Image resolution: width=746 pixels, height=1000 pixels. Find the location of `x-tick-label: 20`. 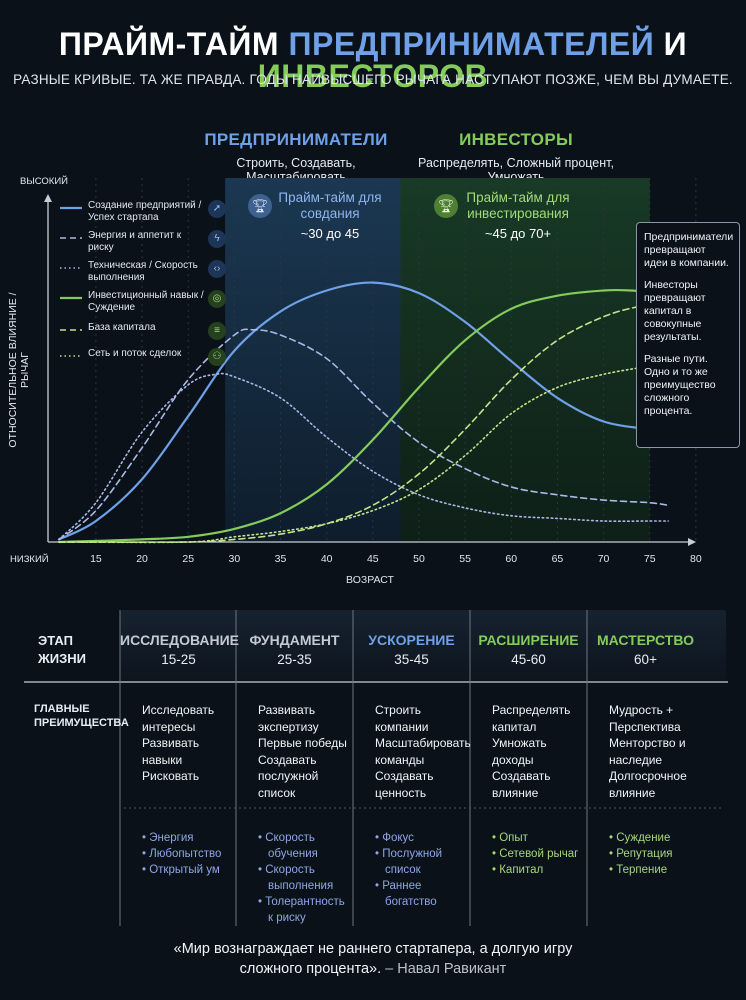

x-tick-label: 20 is located at coordinates (142, 559).